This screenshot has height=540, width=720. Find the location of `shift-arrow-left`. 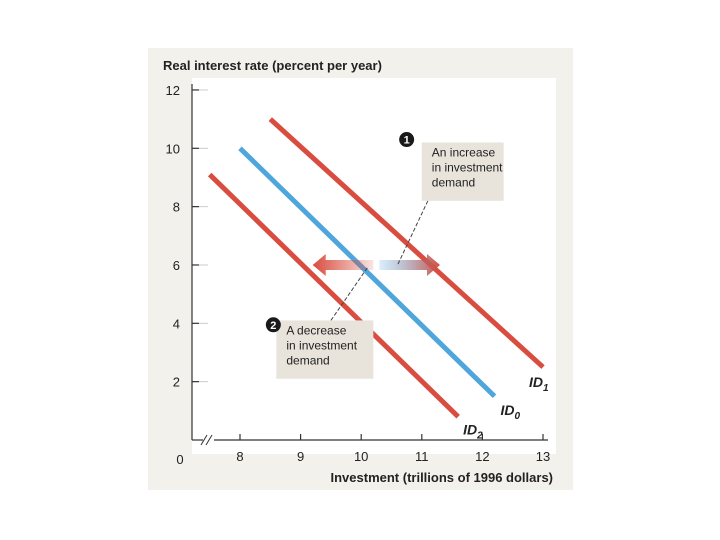

shift-arrow-left is located at coordinates (343, 264).